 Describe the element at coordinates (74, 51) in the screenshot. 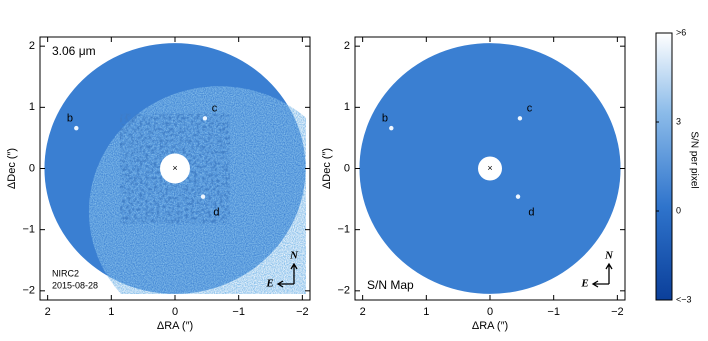

I see `panel-title: 3.06 μm` at that location.